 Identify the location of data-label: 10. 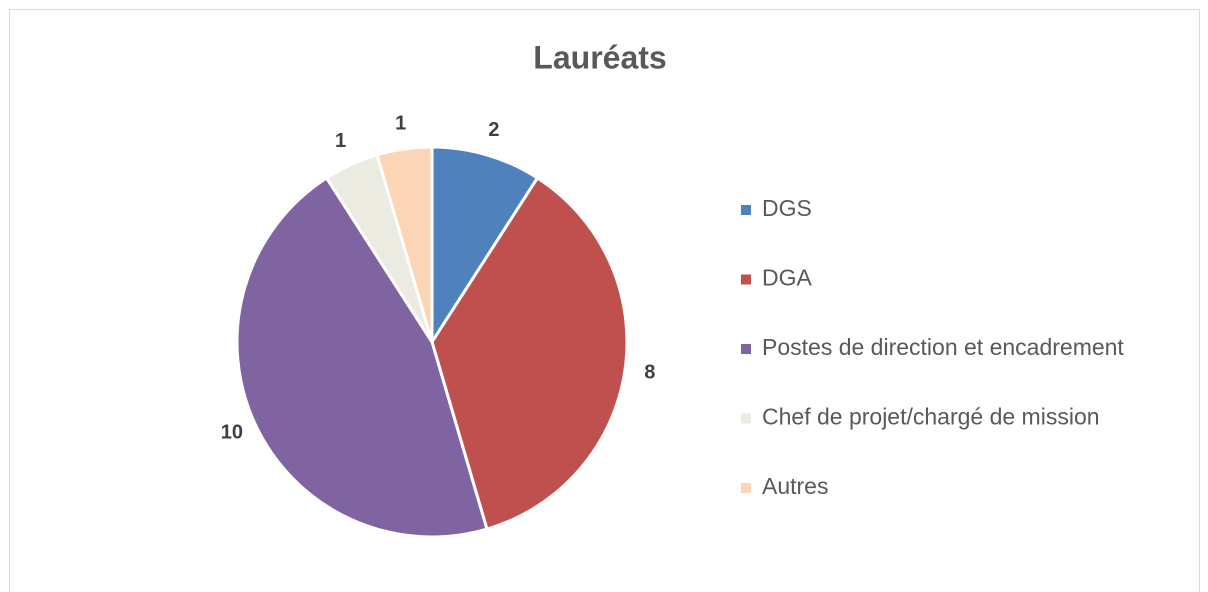
(232, 433).